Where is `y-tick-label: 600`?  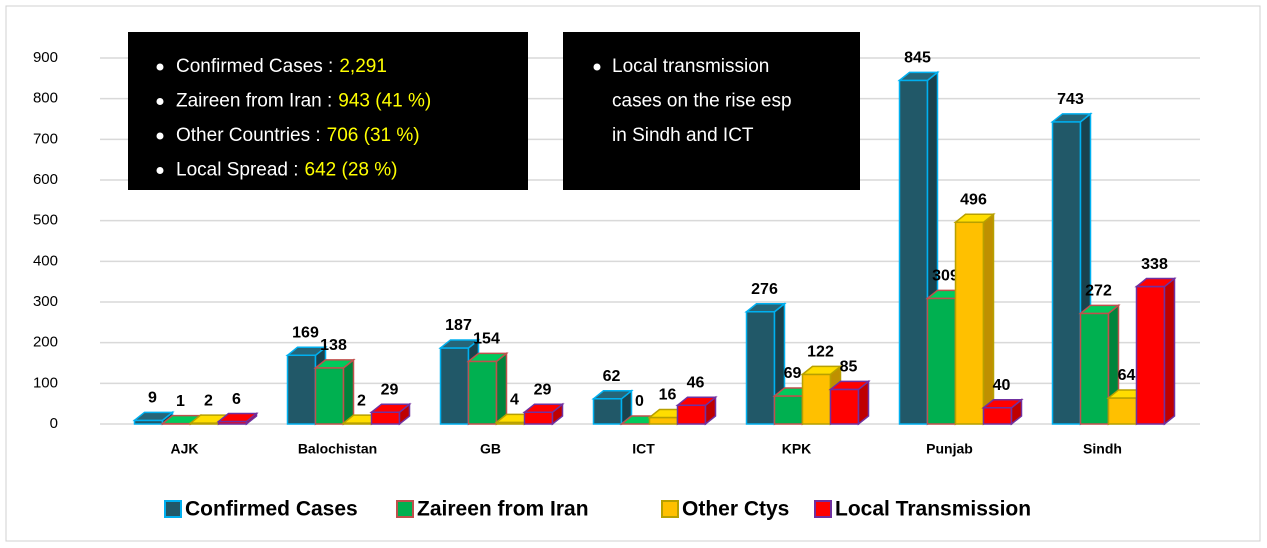 y-tick-label: 600 is located at coordinates (45, 179).